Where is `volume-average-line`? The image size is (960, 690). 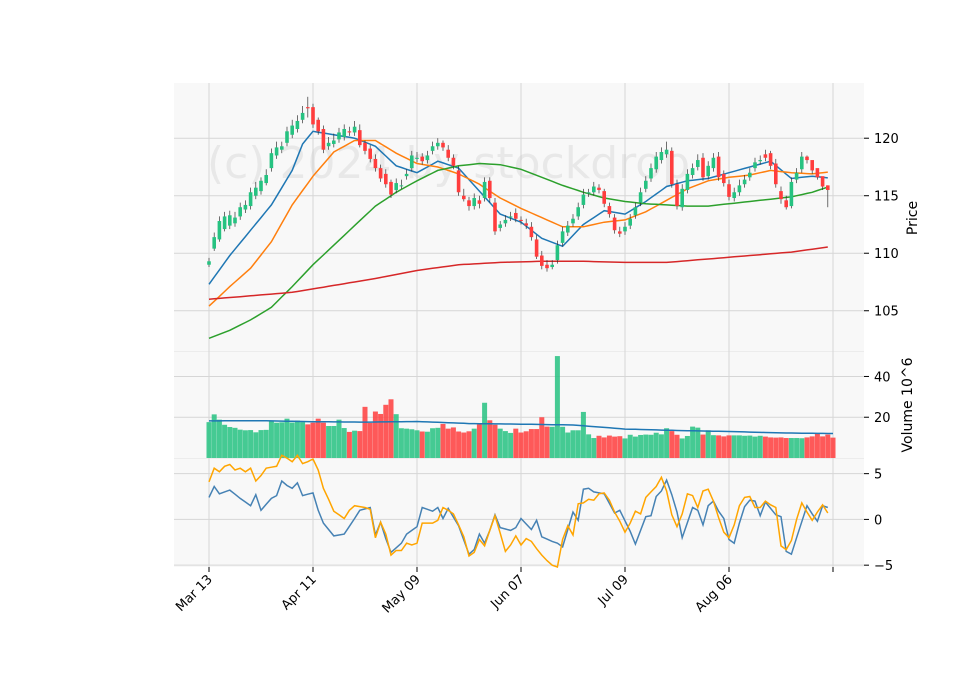 volume-average-line is located at coordinates (521, 427).